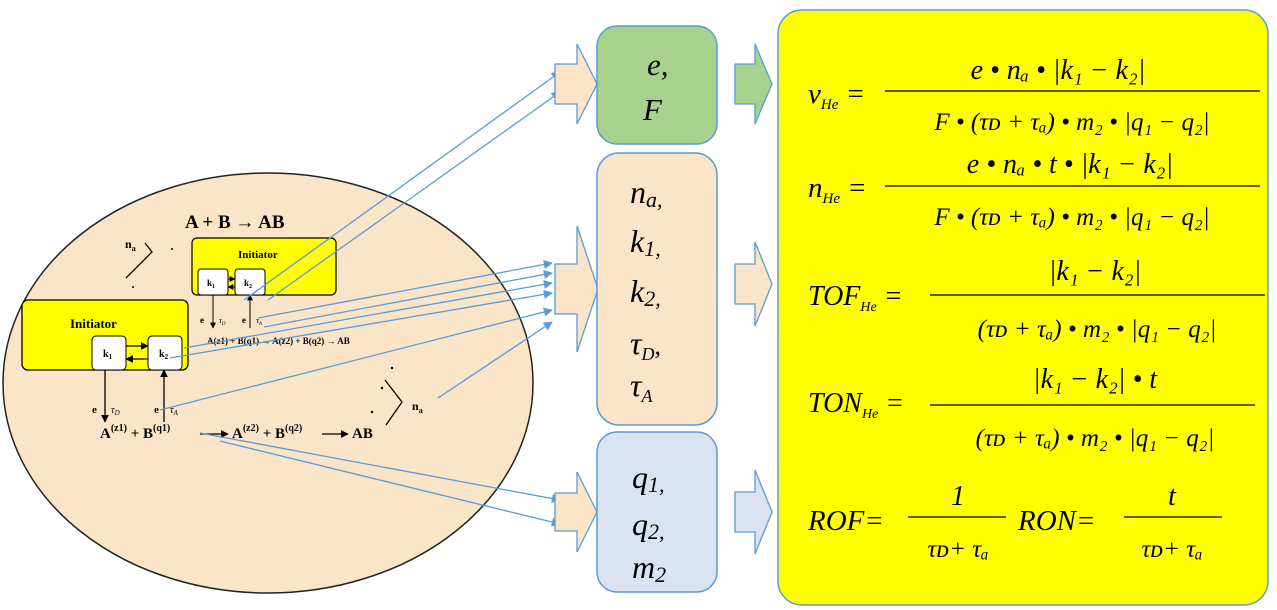 The image size is (1277, 610). What do you see at coordinates (235, 222) in the screenshot?
I see `overall-reaction: A + B → AB` at bounding box center [235, 222].